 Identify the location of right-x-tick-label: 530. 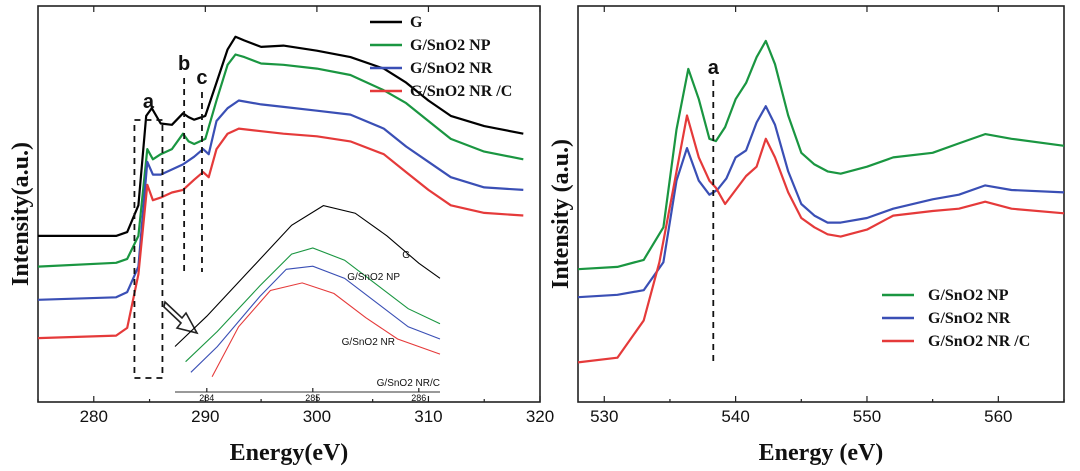
(604, 416).